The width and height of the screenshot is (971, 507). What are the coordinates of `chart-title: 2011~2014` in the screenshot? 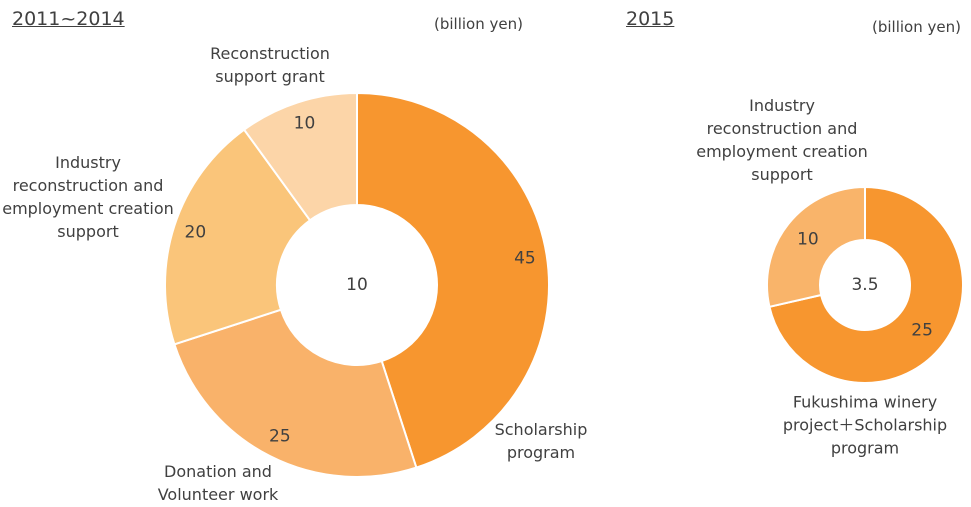 It's located at (68, 19).